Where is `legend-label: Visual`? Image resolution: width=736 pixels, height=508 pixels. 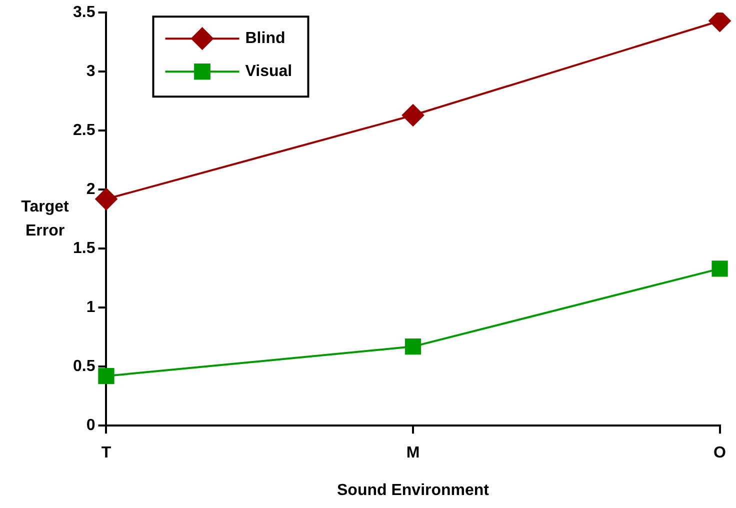
legend-label: Visual is located at coordinates (268, 71).